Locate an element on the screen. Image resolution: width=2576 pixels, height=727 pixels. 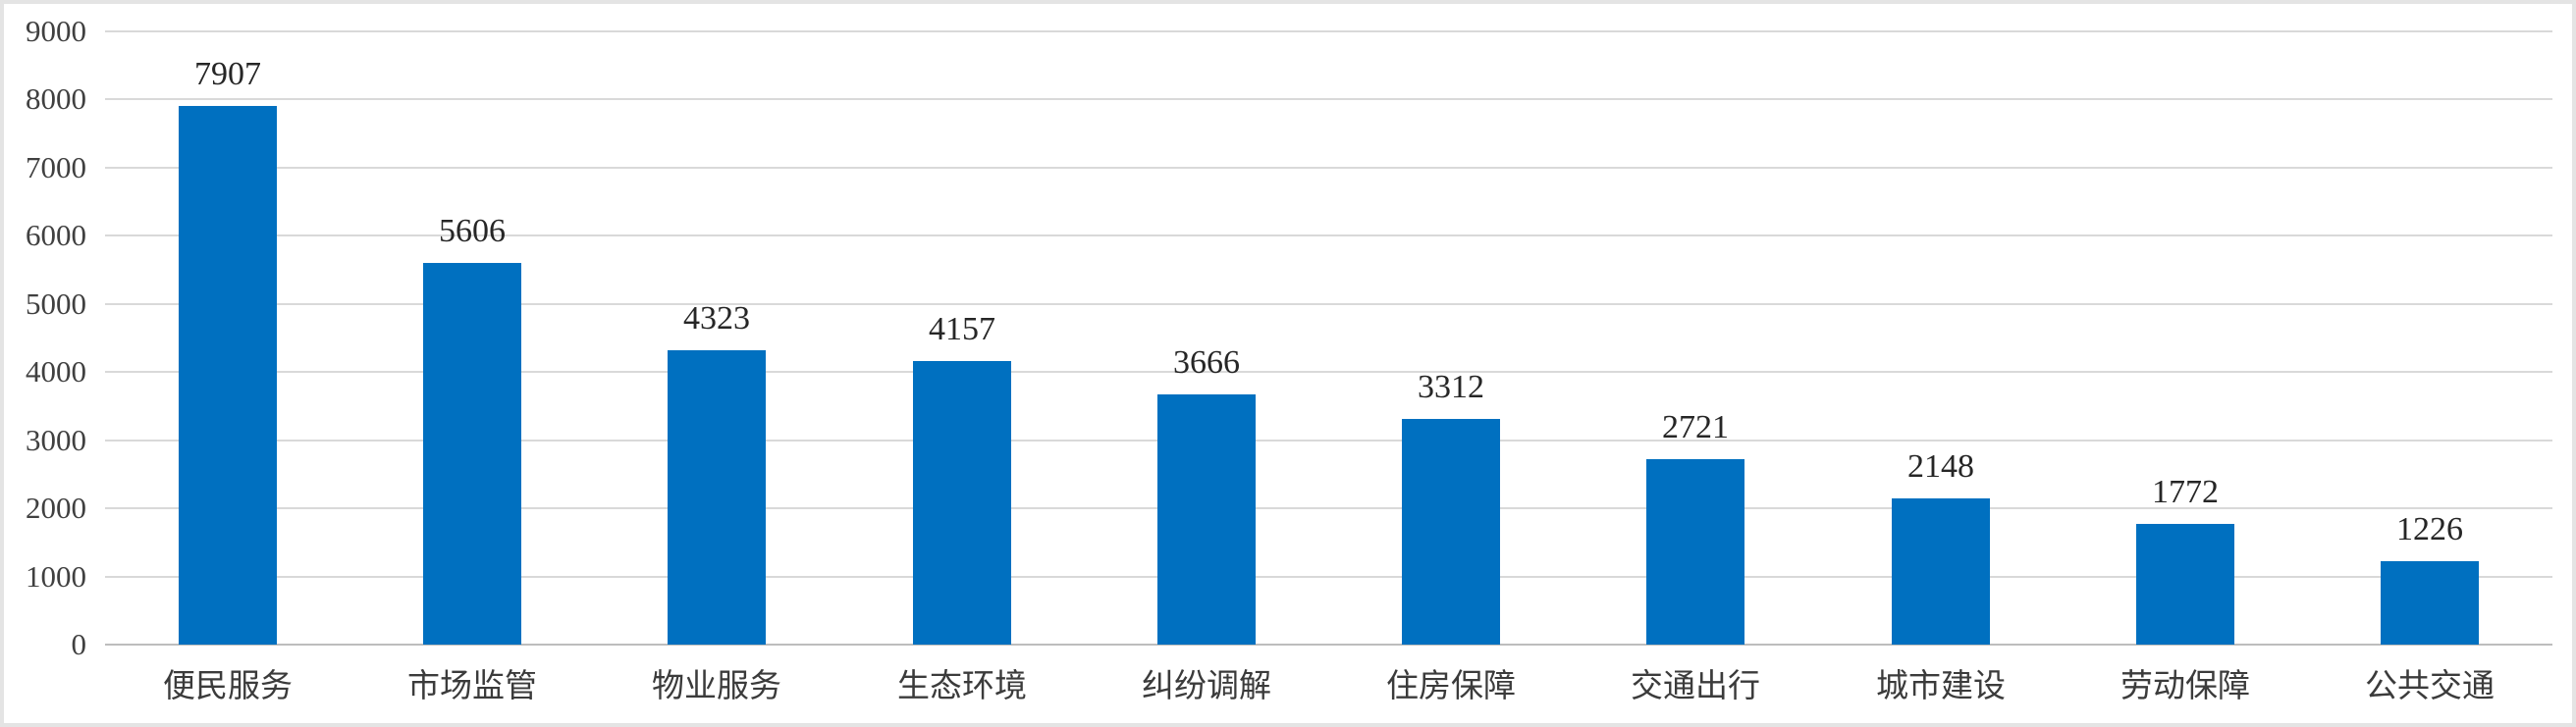
y-axis-tick-label: 7000 is located at coordinates (56, 167).